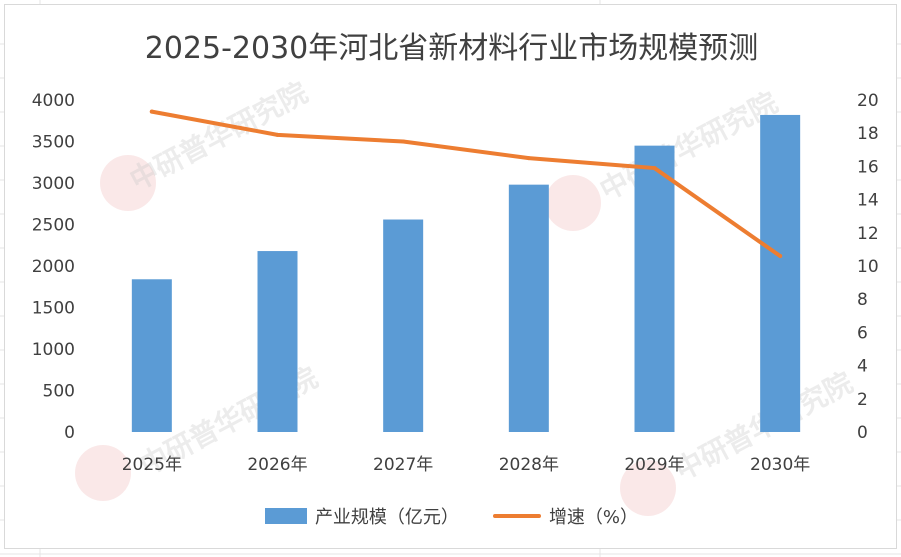 This screenshot has width=901, height=557. What do you see at coordinates (593, 517) in the screenshot?
I see `legend-line-label: 增速（%）` at bounding box center [593, 517].